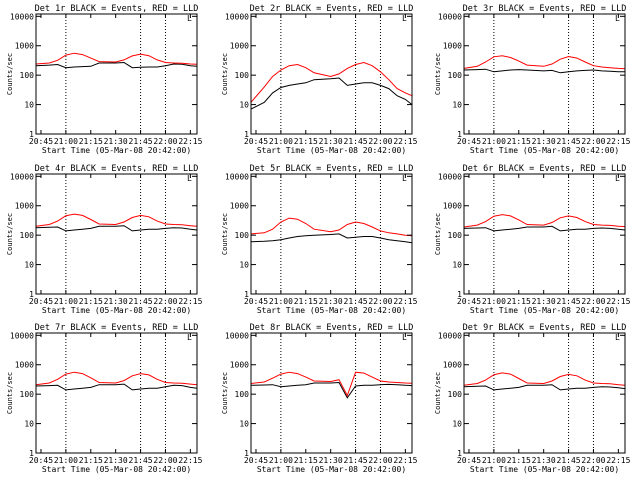  Describe the element at coordinates (332, 328) in the screenshot. I see `panel-title: Det 8r BLACK = Events, RED = LLD` at that location.